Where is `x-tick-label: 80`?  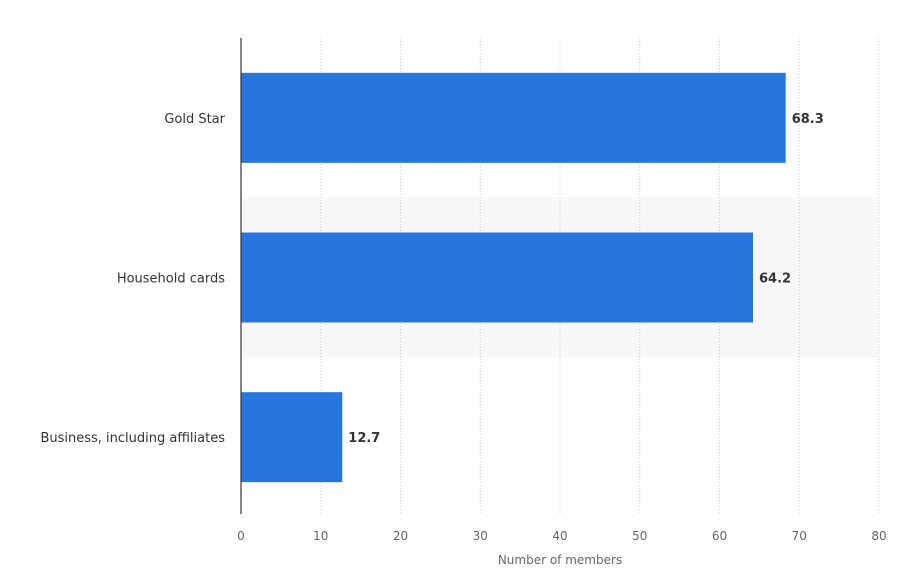 x-tick-label: 80 is located at coordinates (878, 536).